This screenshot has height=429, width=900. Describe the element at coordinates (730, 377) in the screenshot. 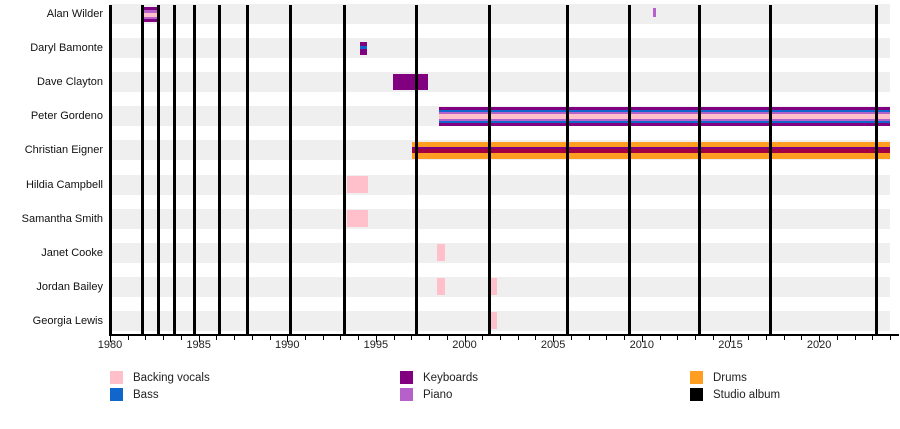

I see `legend-label: Drums` at that location.